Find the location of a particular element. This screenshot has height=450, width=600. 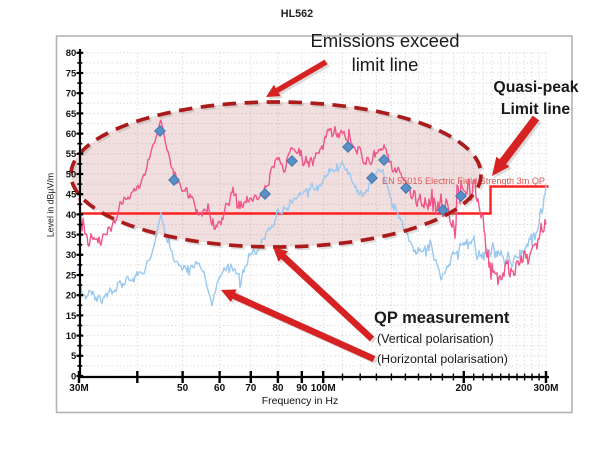

svg-text:EN 55015 Electric Field Streng: EN 55015 Electric Field Strength 3m QP is located at coordinates (463, 181).